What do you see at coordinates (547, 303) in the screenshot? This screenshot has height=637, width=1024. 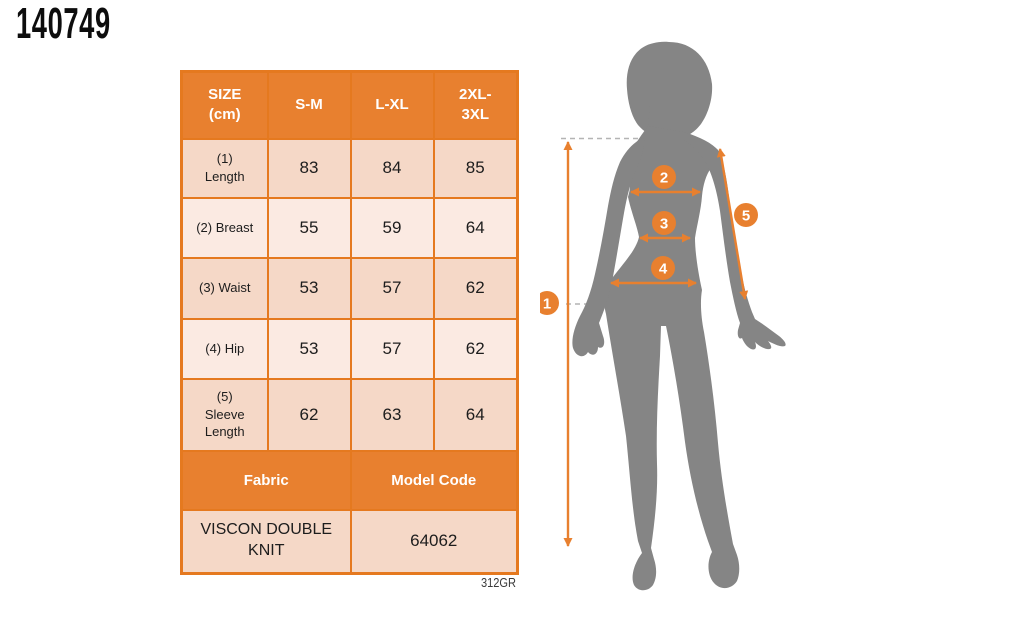 I see `marker-1-label: 1` at bounding box center [547, 303].